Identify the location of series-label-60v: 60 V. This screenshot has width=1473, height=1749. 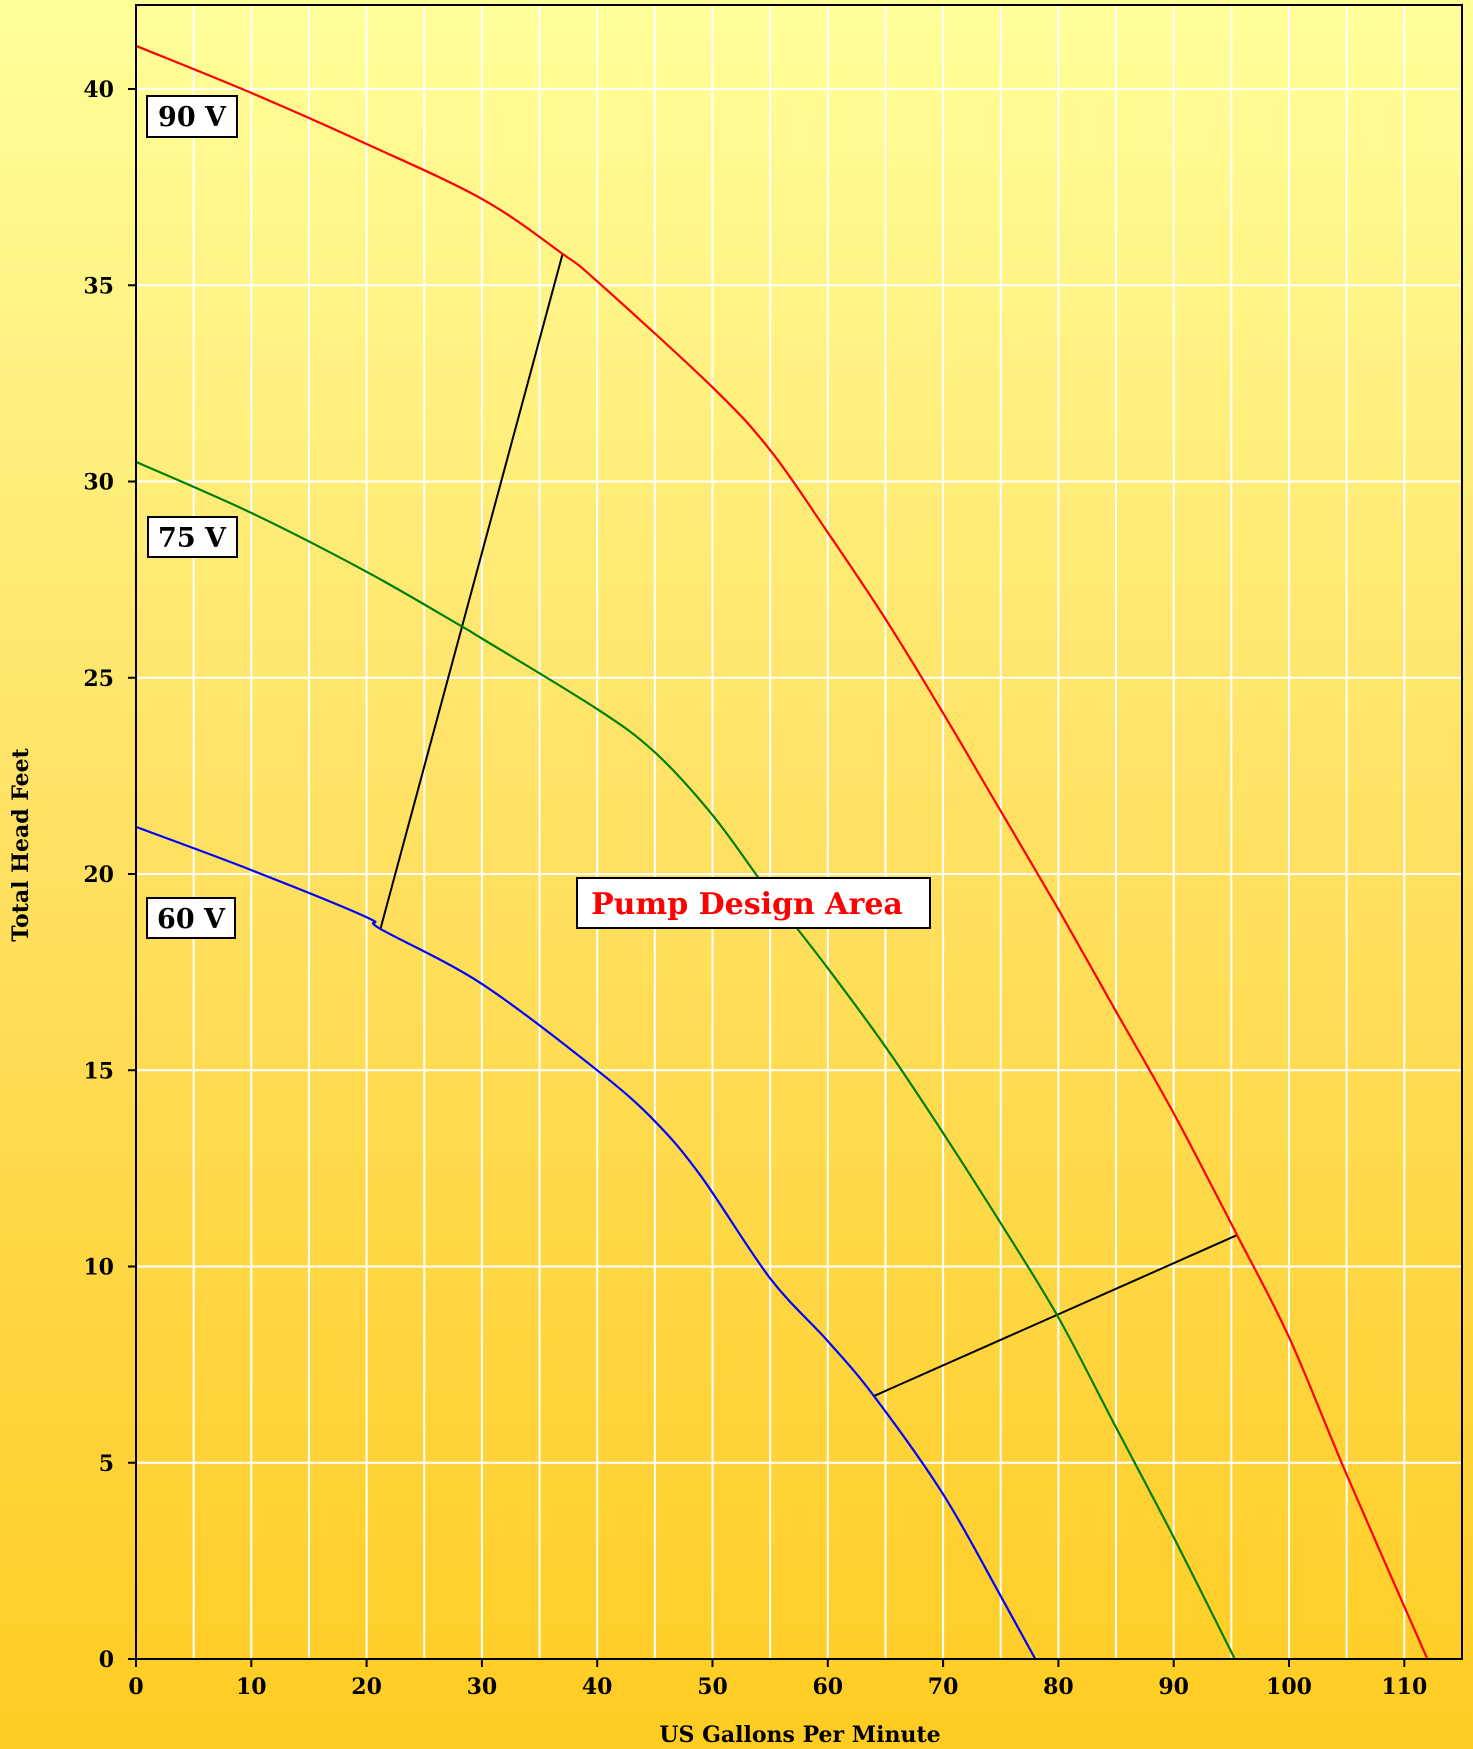
(191, 918).